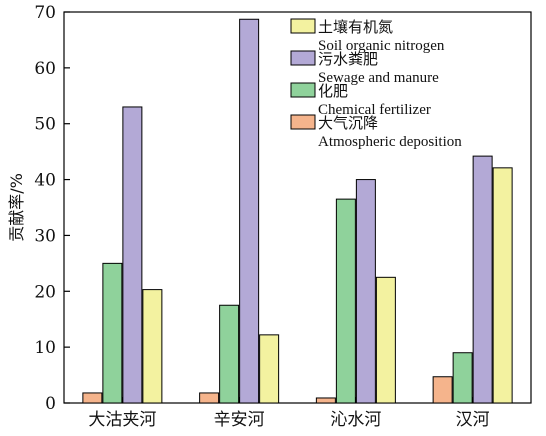 The height and width of the screenshot is (436, 546). I want to click on y-tick-label: 10, so click(45, 348).